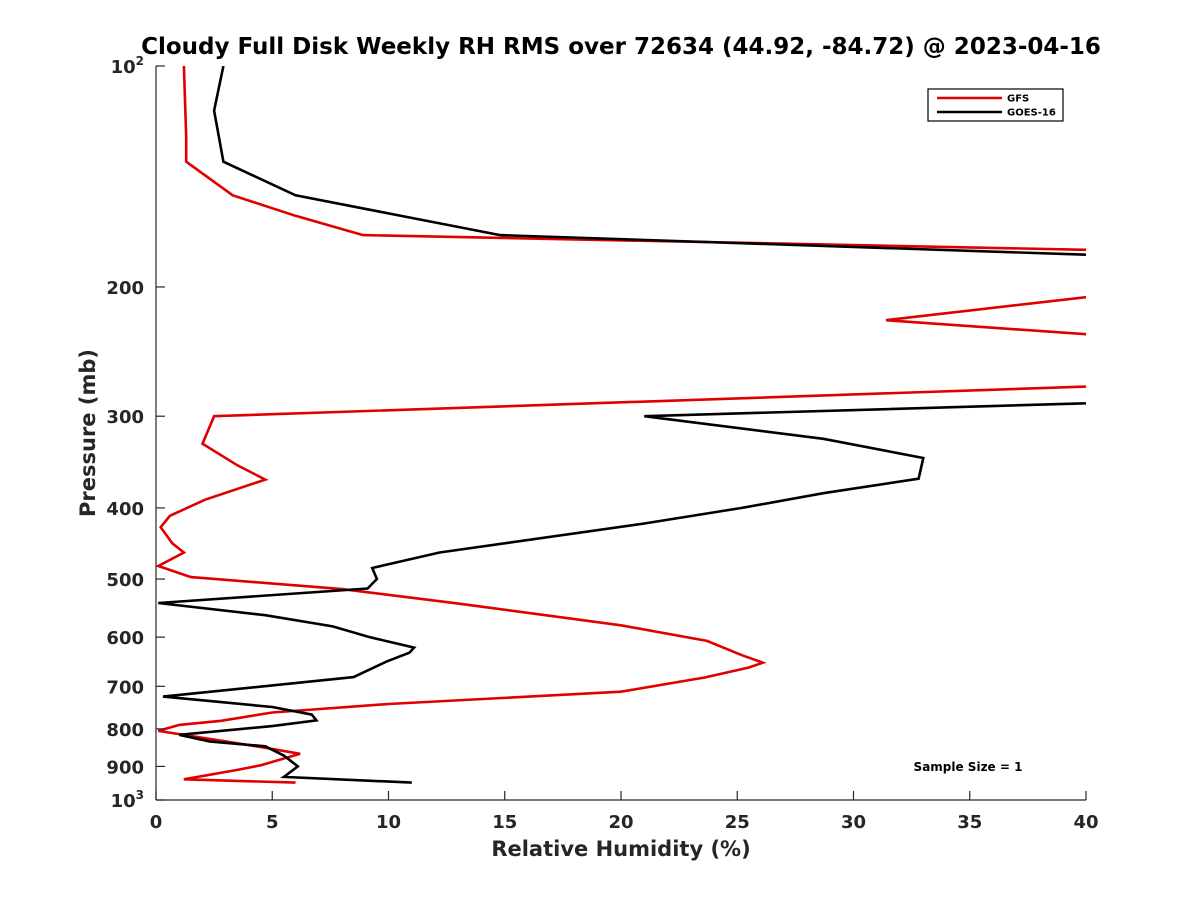 The width and height of the screenshot is (1200, 900). Describe the element at coordinates (127, 66) in the screenshot. I see `y-tick-label-power: 10²` at that location.